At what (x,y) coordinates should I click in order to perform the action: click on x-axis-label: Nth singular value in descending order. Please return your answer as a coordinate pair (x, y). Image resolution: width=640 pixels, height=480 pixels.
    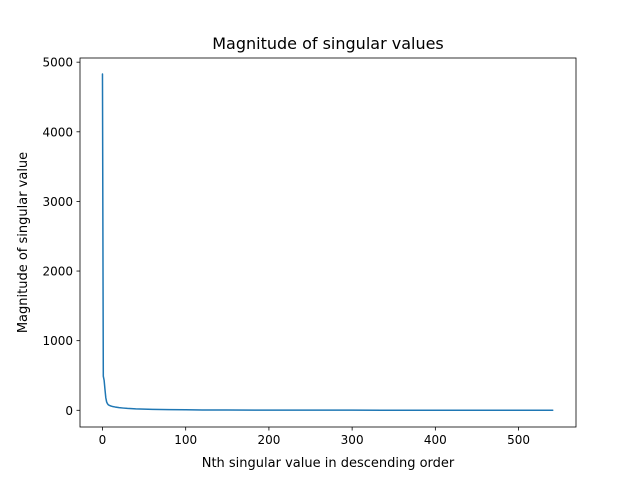
    Looking at the image, I should click on (328, 463).